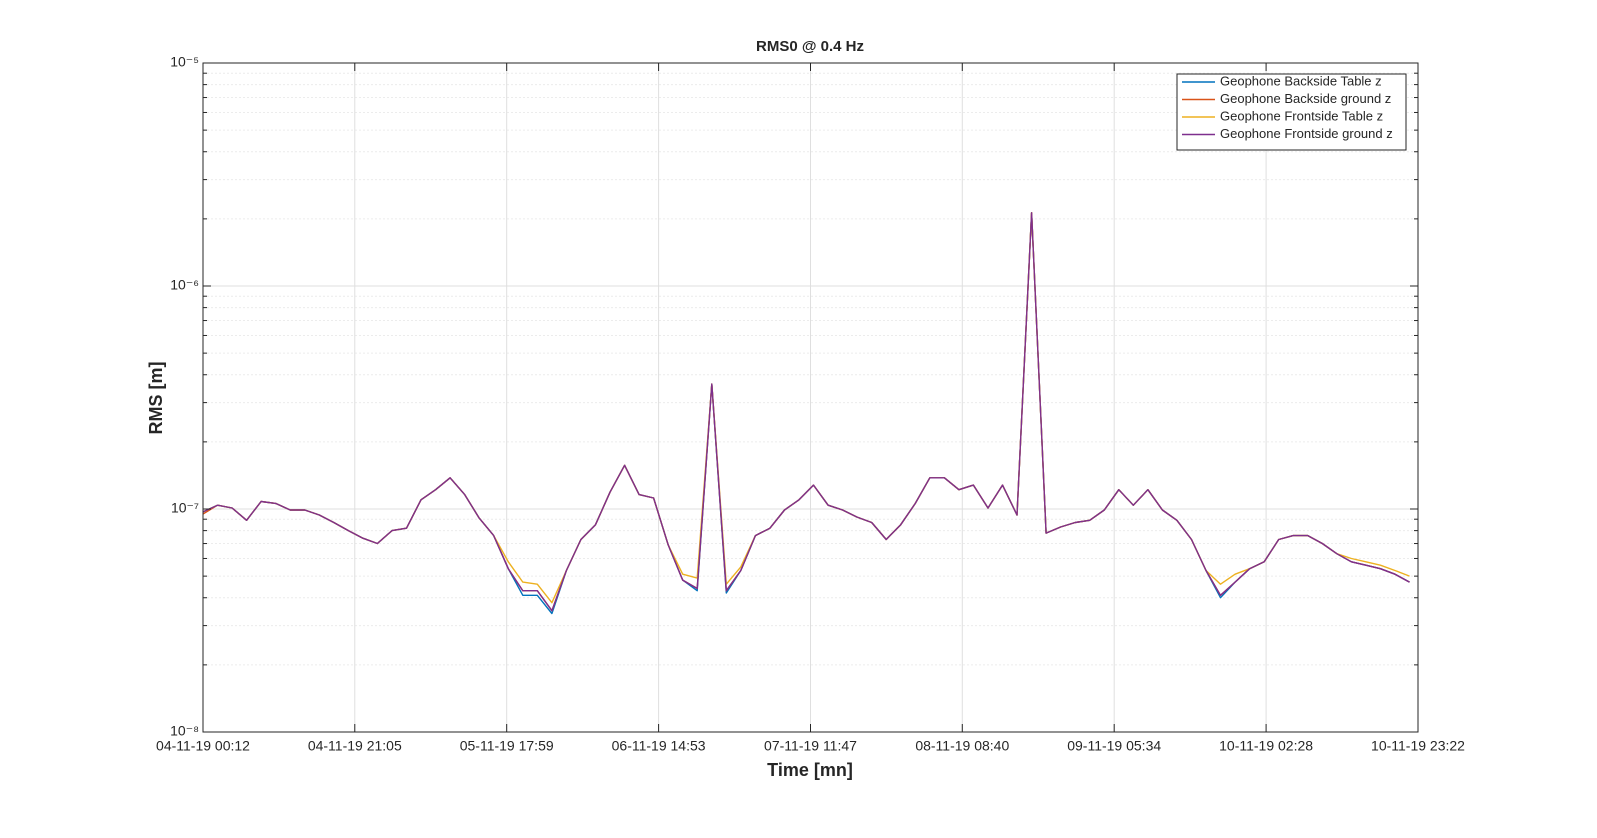 The width and height of the screenshot is (1597, 838). What do you see at coordinates (1418, 746) in the screenshot?
I see `x-tick-label: 10-11-19 23:22` at bounding box center [1418, 746].